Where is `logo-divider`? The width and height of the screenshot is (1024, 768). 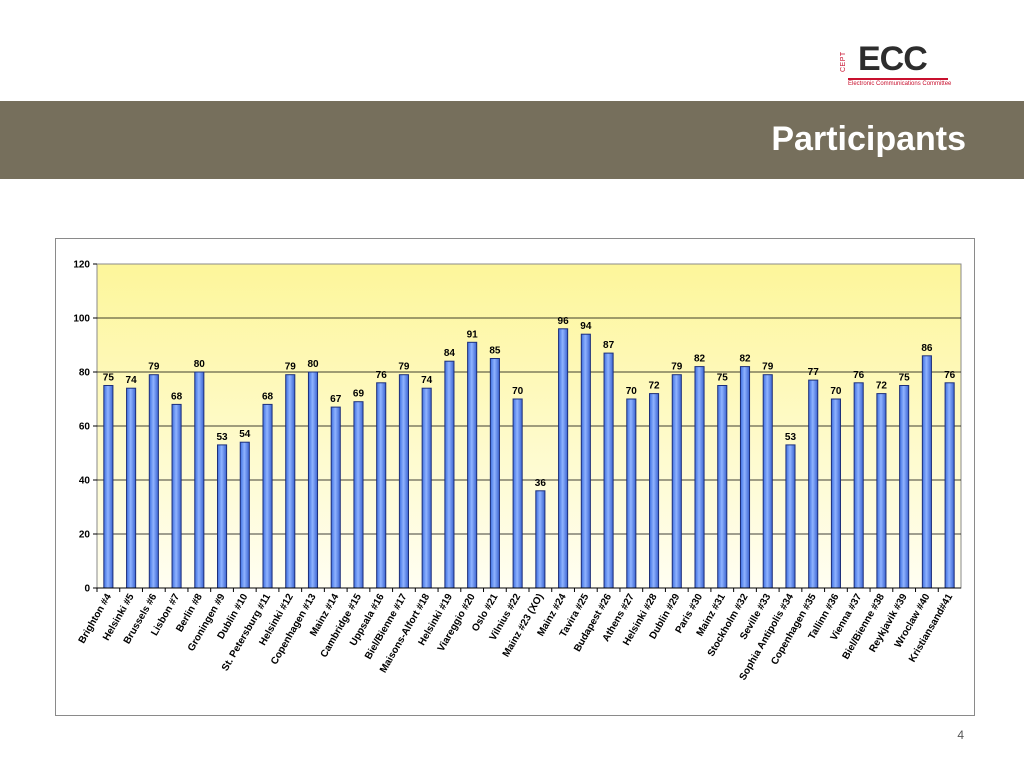 logo-divider is located at coordinates (898, 79).